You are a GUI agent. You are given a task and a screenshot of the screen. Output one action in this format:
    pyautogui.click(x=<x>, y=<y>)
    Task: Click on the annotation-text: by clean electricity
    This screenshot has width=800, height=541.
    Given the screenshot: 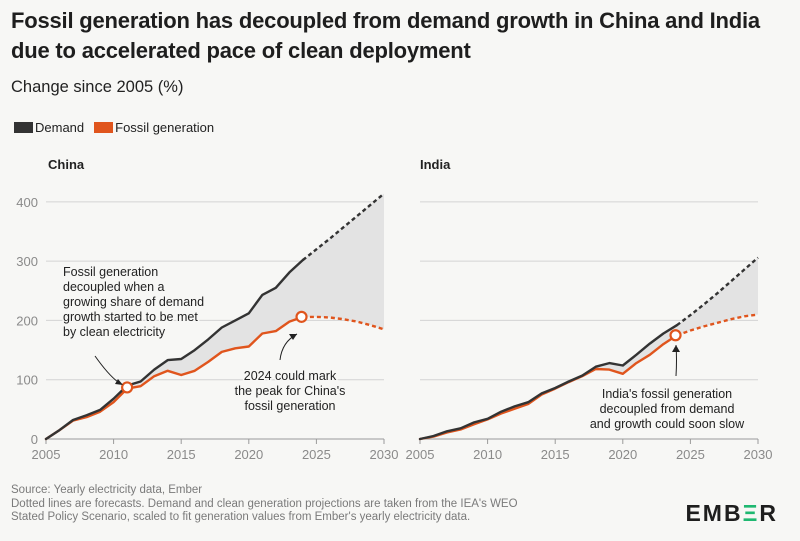 What is the action you would take?
    pyautogui.click(x=114, y=332)
    